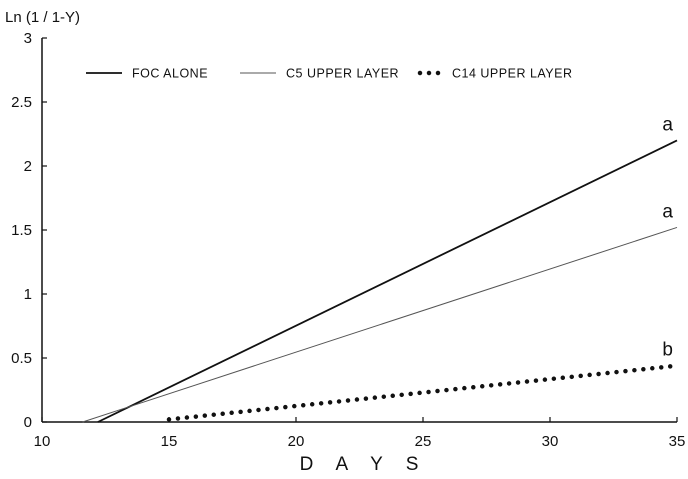 The width and height of the screenshot is (688, 479). Describe the element at coordinates (296, 441) in the screenshot. I see `x-tick-label: 20` at that location.